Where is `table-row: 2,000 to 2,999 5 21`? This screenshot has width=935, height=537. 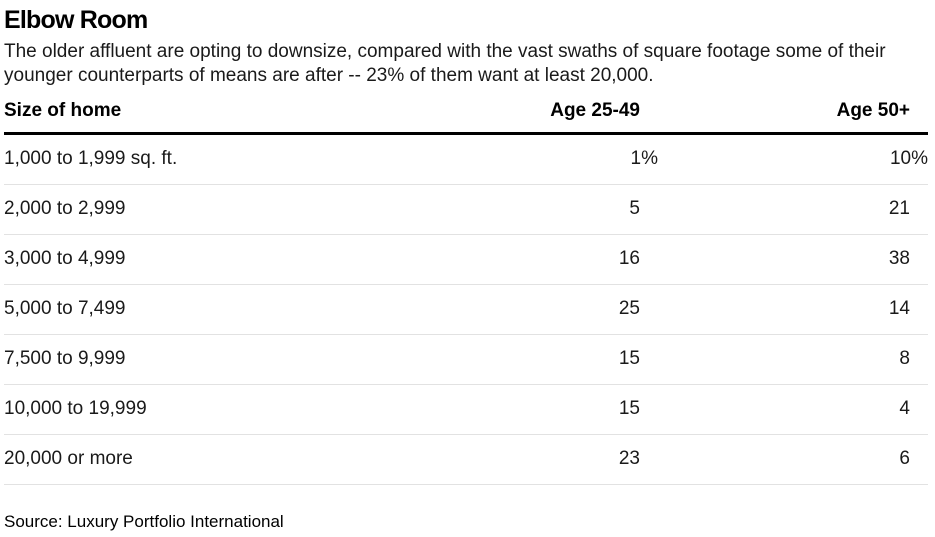
table-row: 2,000 to 2,999 5 21 is located at coordinates (466, 210).